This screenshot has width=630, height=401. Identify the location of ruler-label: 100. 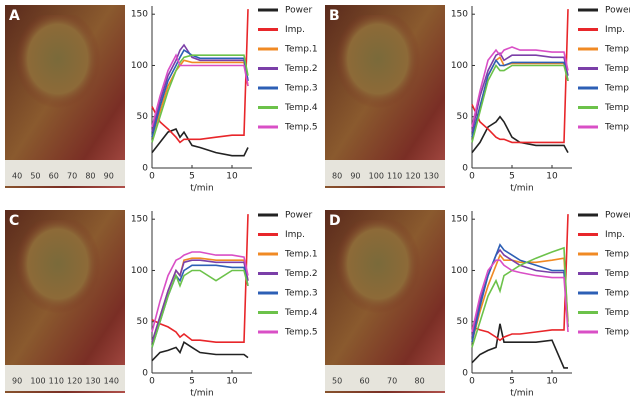
(37, 381).